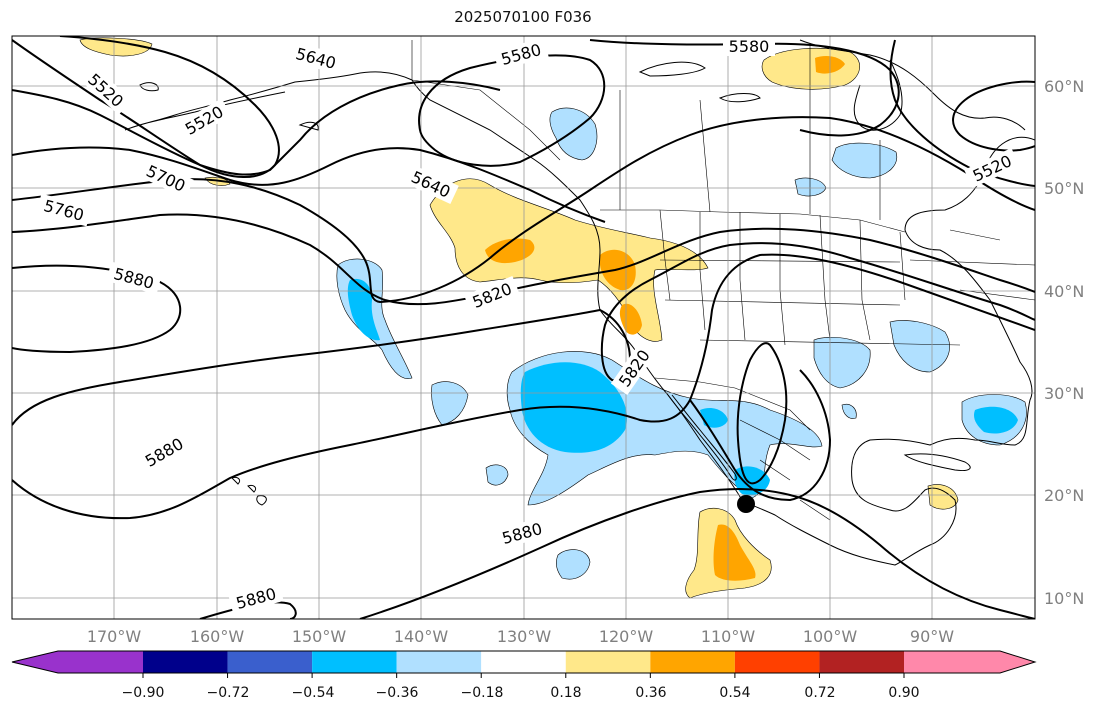 This screenshot has height=712, width=1105. I want to click on colorbar-tick-label: −0.72, so click(228, 693).